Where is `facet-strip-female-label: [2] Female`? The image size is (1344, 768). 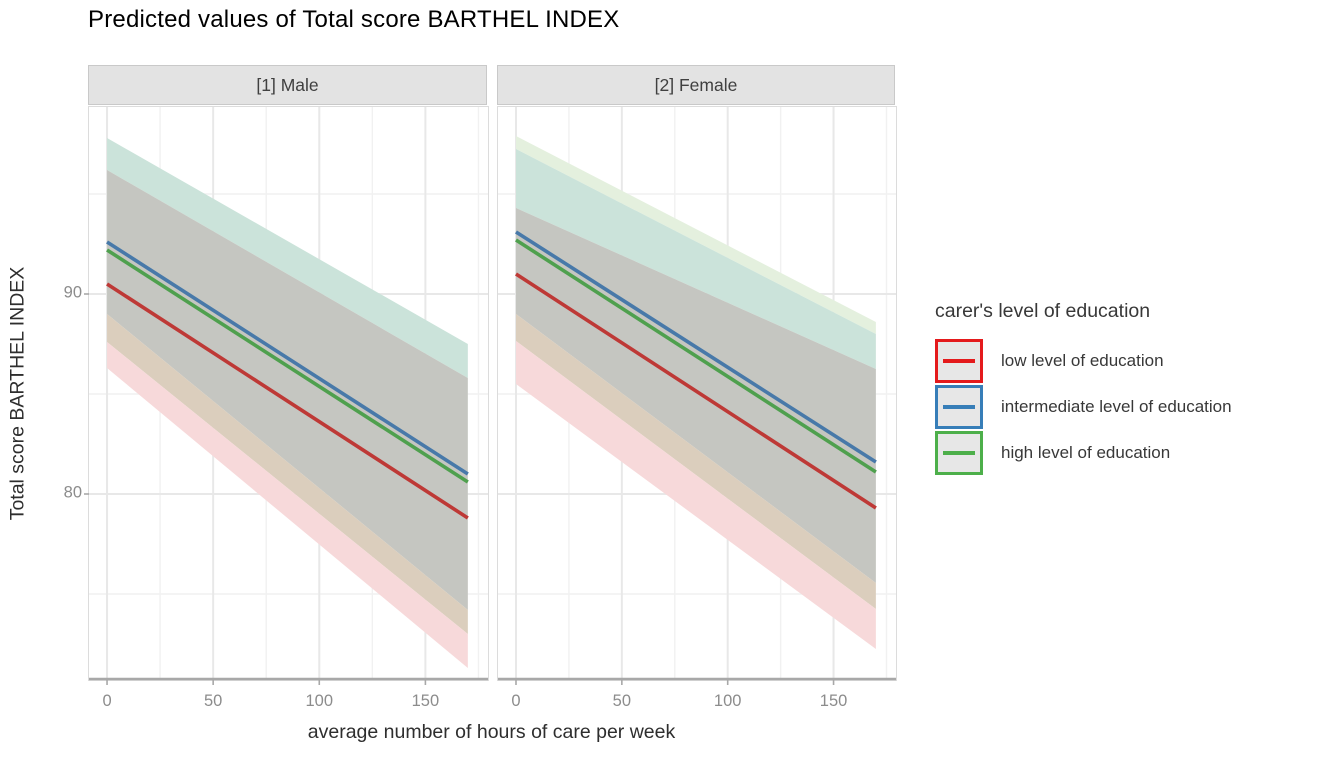 facet-strip-female-label: [2] Female is located at coordinates (696, 84).